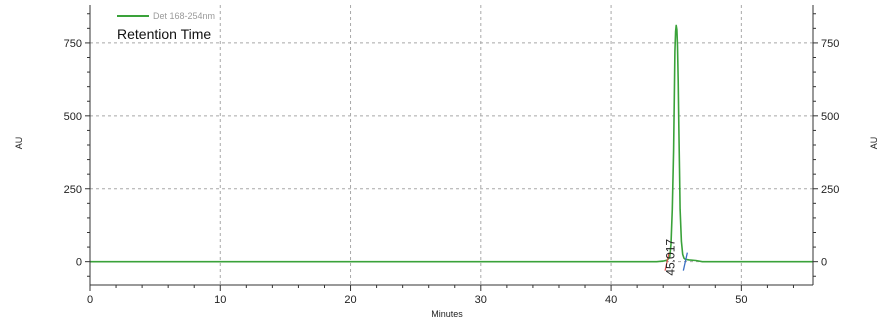 This screenshot has width=882, height=324. I want to click on peak-labels: 45.017, so click(670, 257).